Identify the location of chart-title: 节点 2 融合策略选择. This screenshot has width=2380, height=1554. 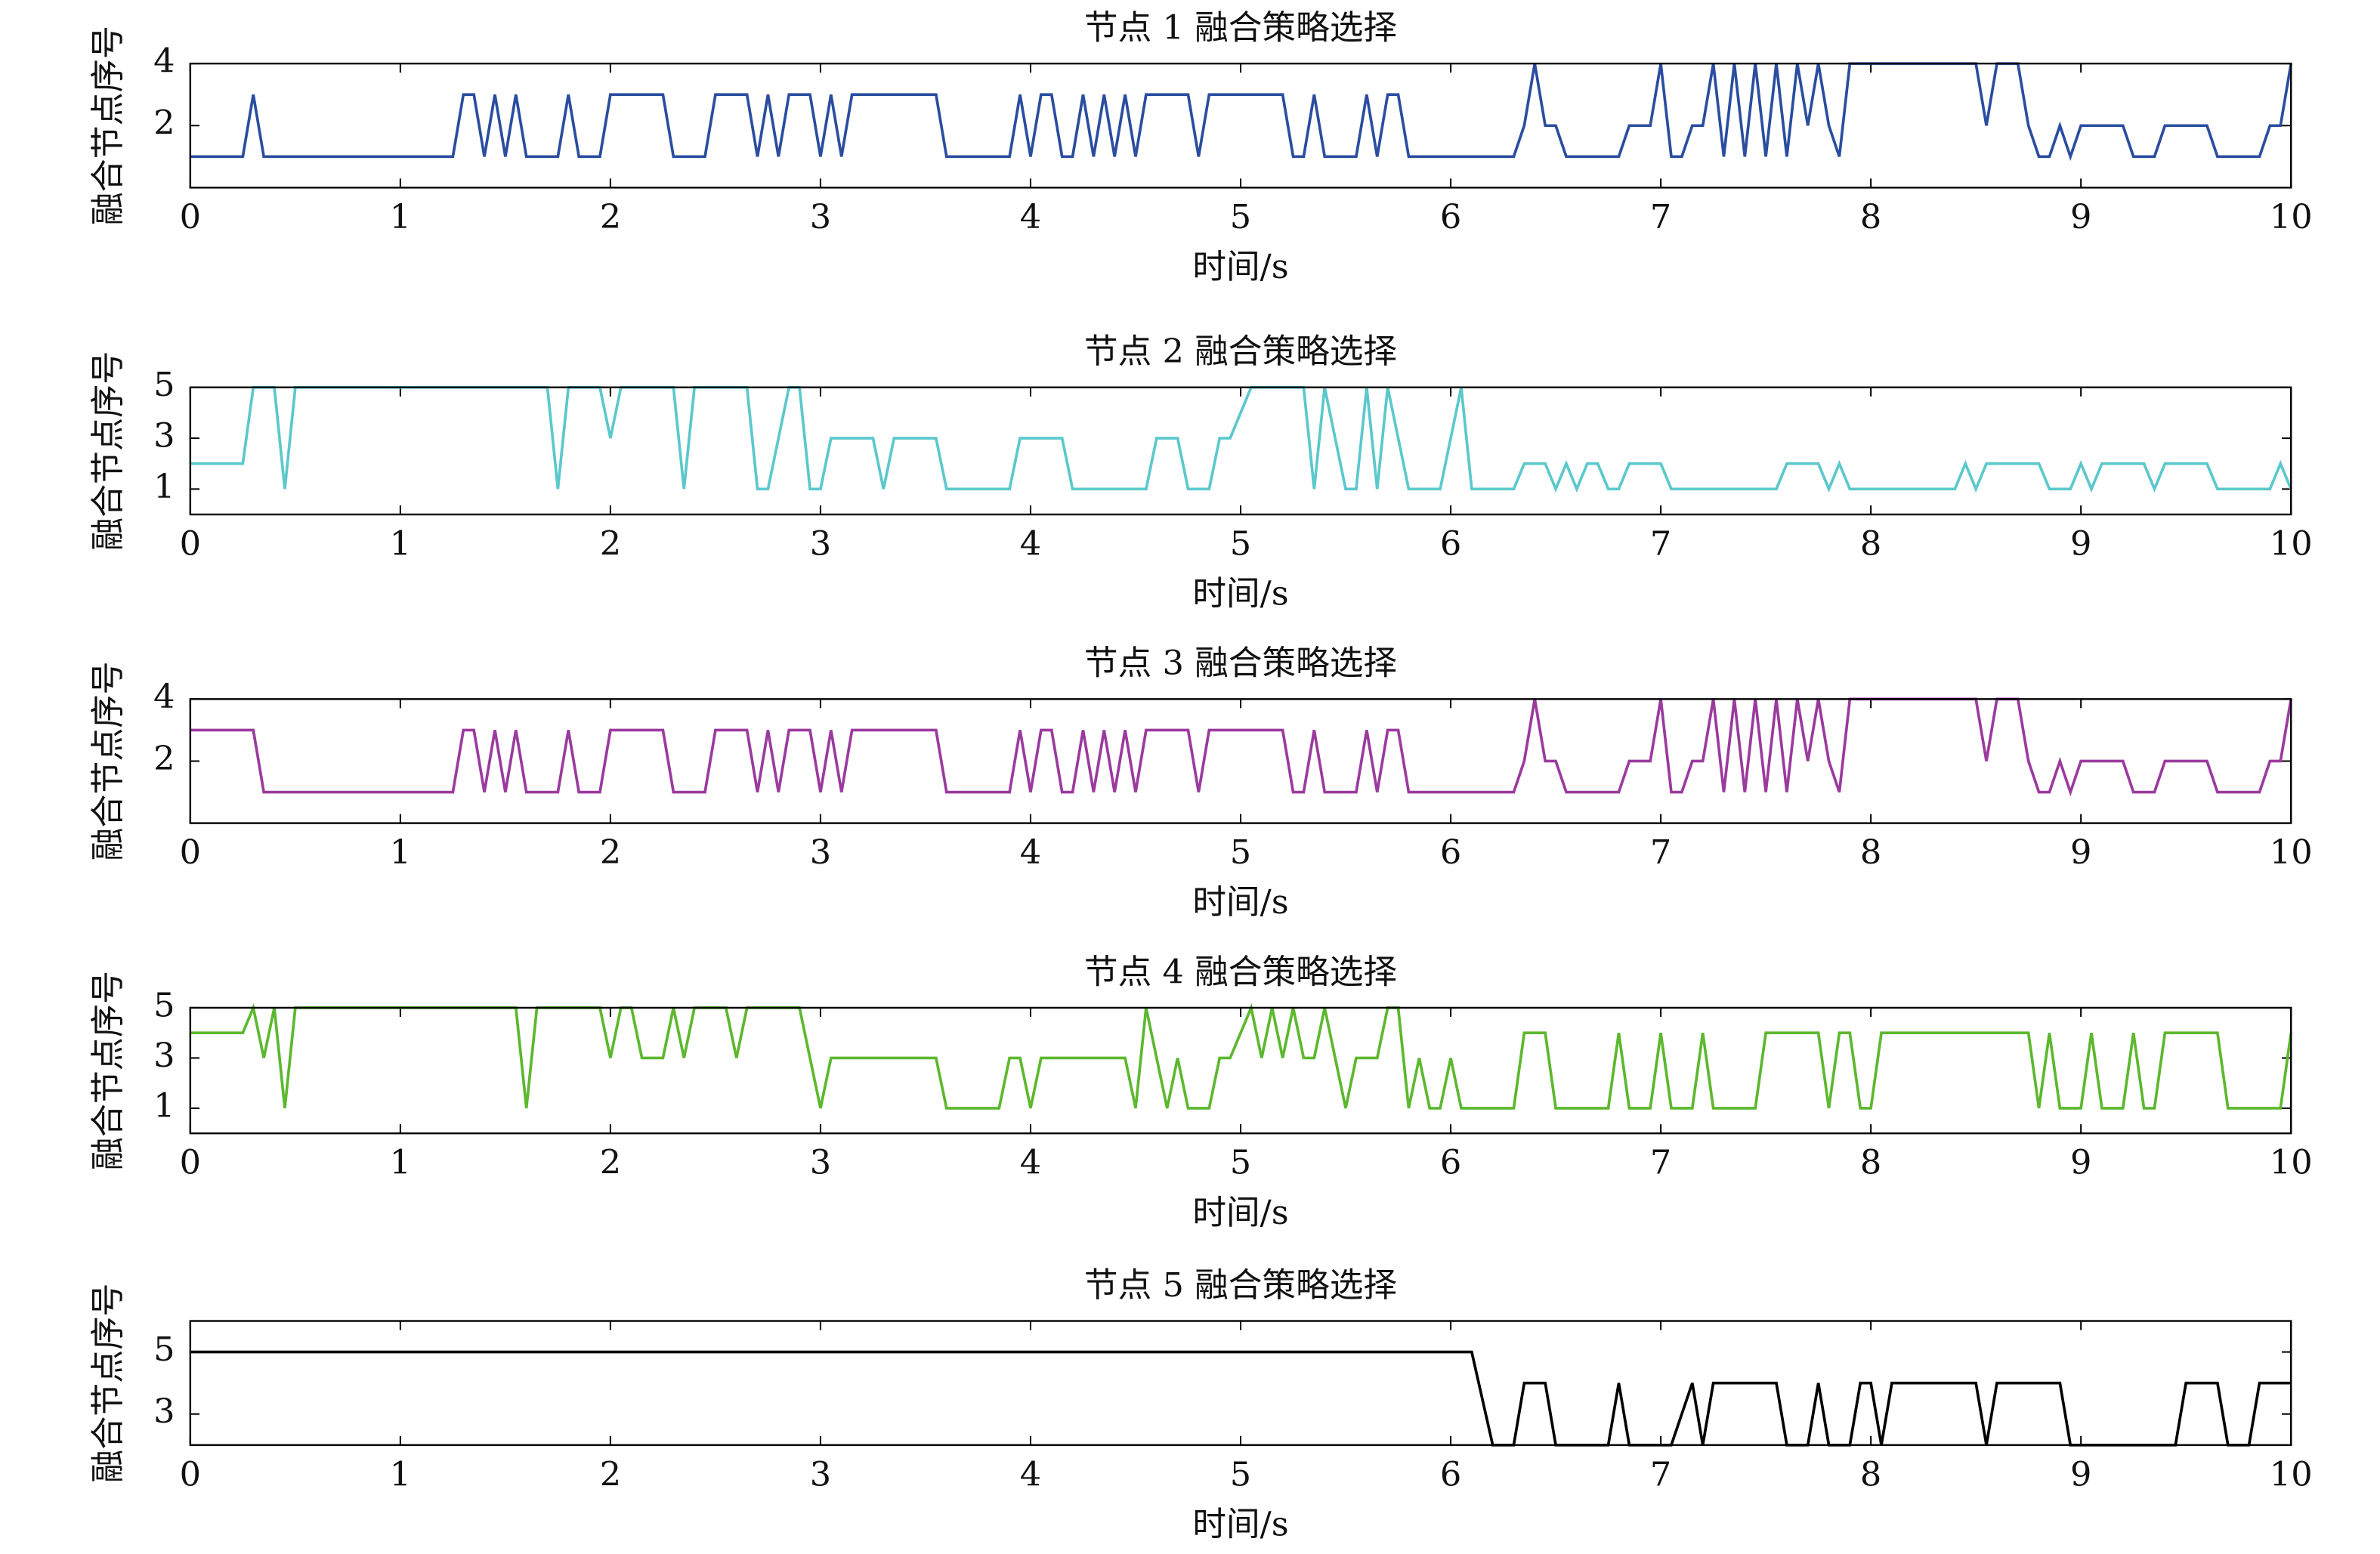
(1240, 351).